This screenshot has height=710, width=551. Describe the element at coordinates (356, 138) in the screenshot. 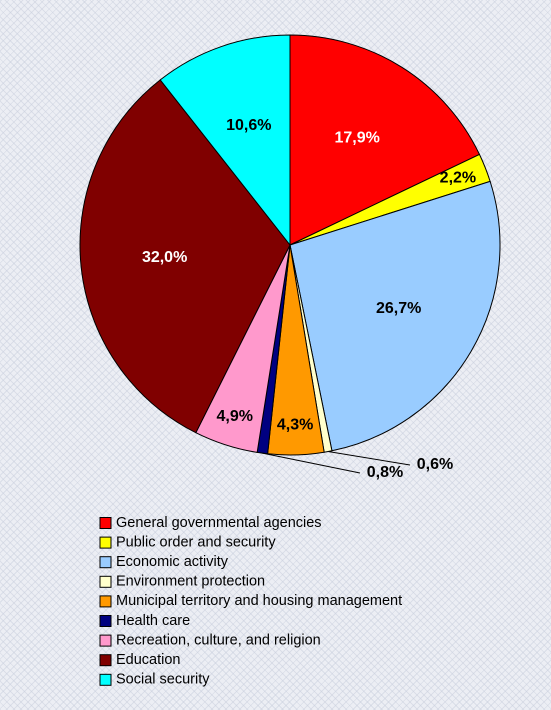

I see `slice-label: 17,9%` at that location.